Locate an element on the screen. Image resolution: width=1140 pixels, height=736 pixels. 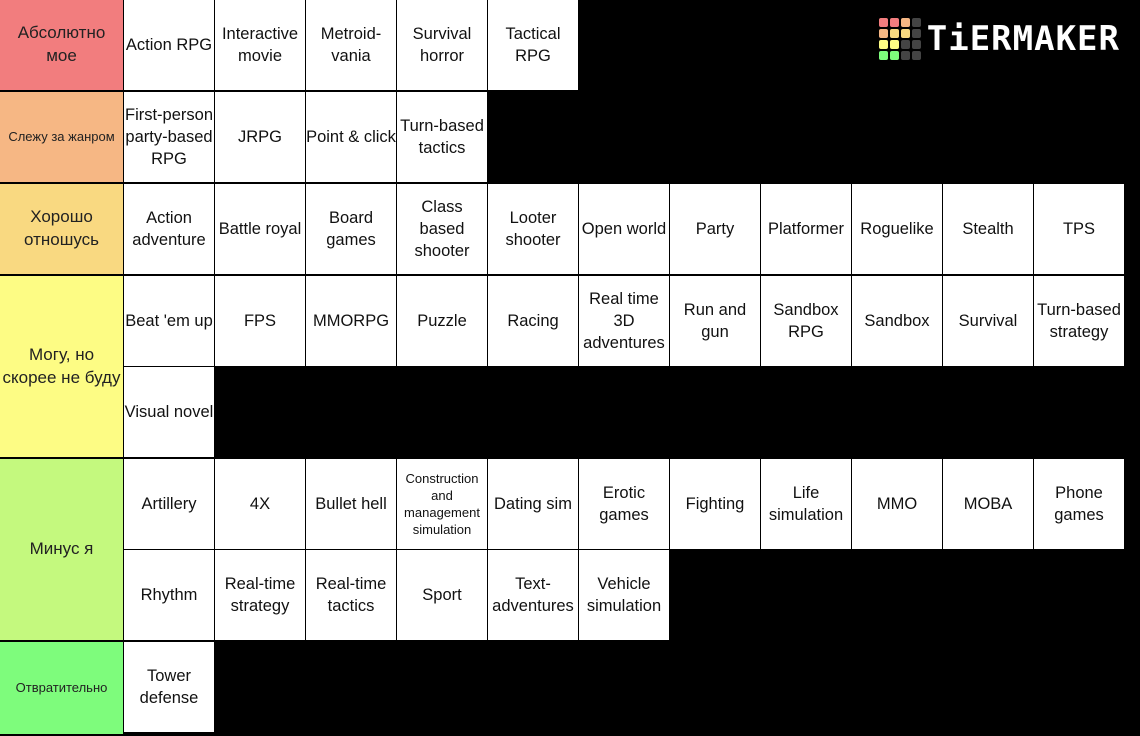
tier-item-label: Looter shooter is located at coordinates (533, 229).